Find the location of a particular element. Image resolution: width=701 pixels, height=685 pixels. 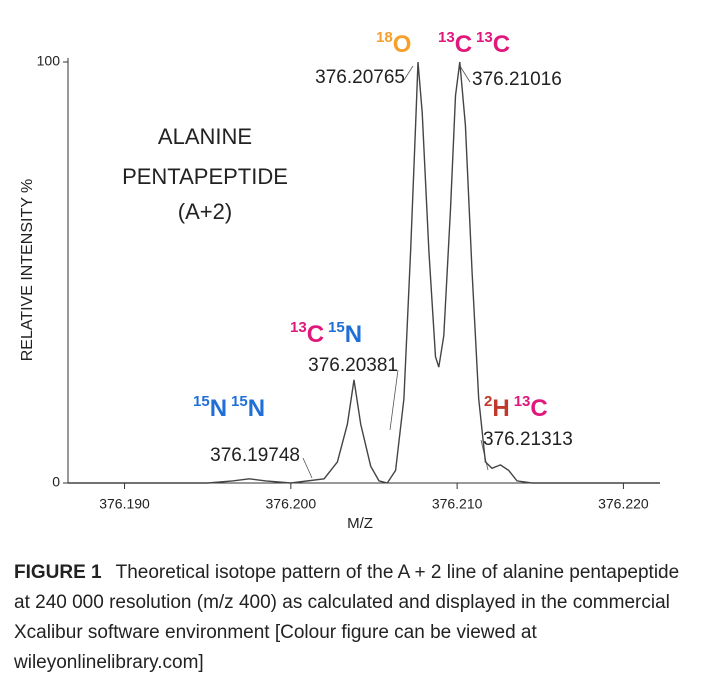

x-tick-label: 376.220 is located at coordinates (623, 504).